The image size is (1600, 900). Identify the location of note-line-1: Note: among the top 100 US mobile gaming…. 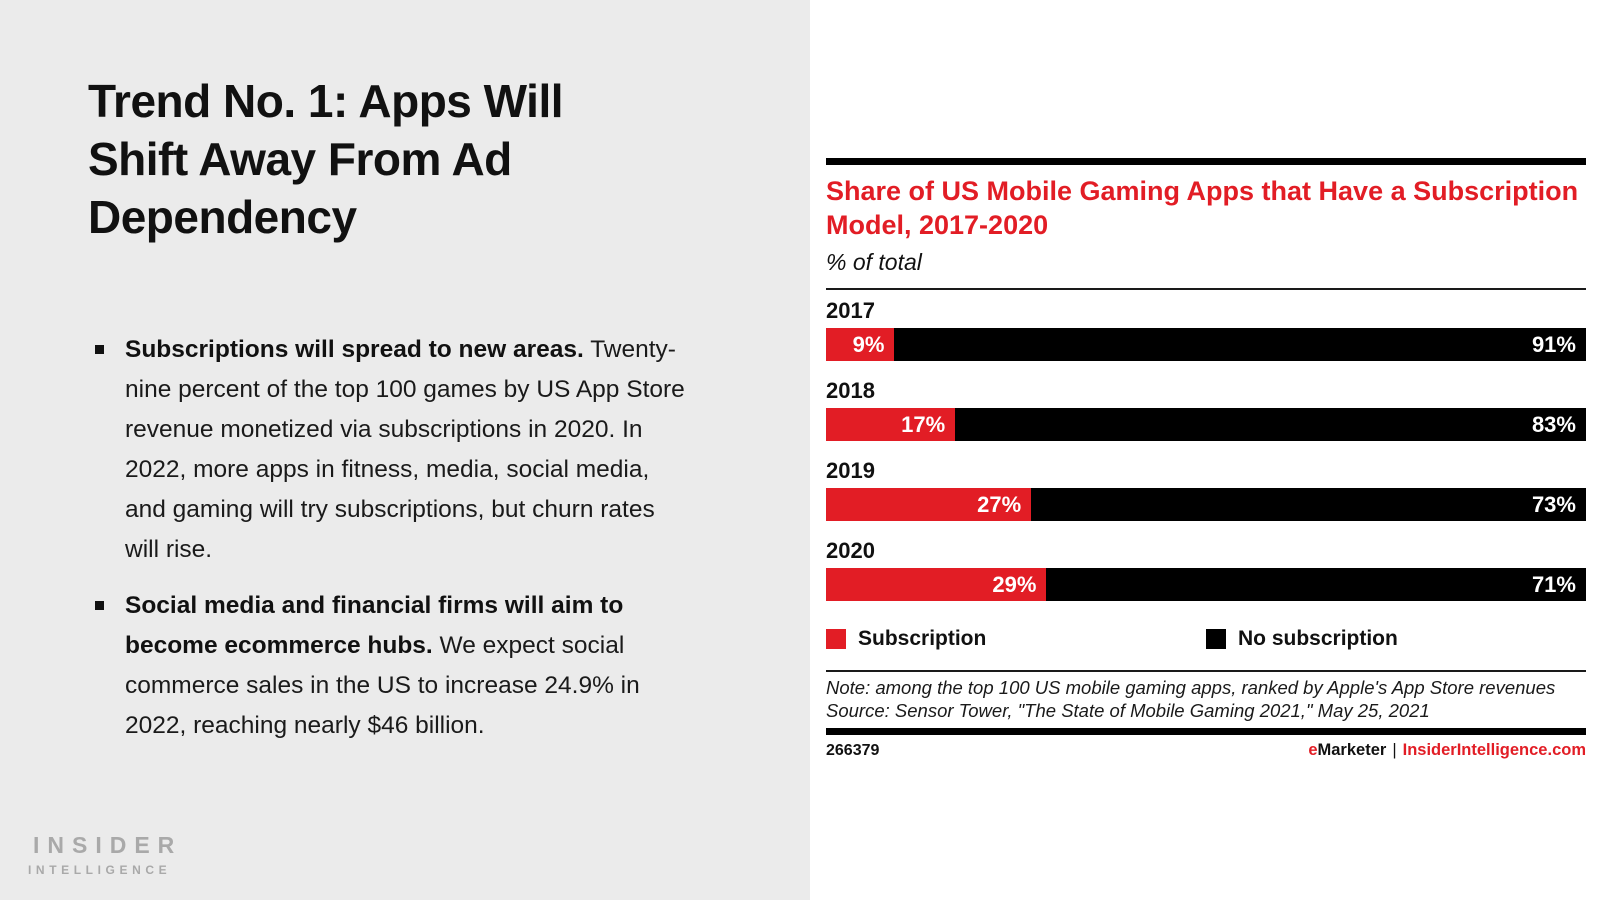
(1191, 687).